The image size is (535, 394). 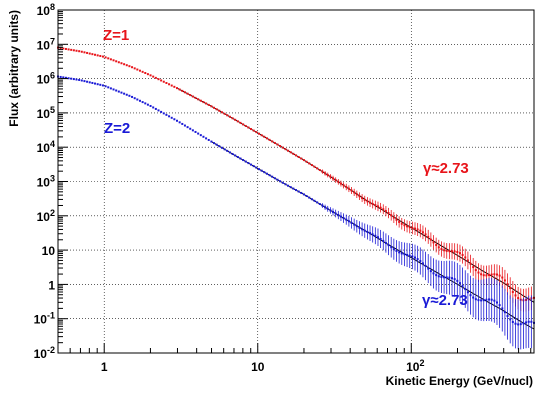 What do you see at coordinates (51, 285) in the screenshot?
I see `y-tick-label: 1` at bounding box center [51, 285].